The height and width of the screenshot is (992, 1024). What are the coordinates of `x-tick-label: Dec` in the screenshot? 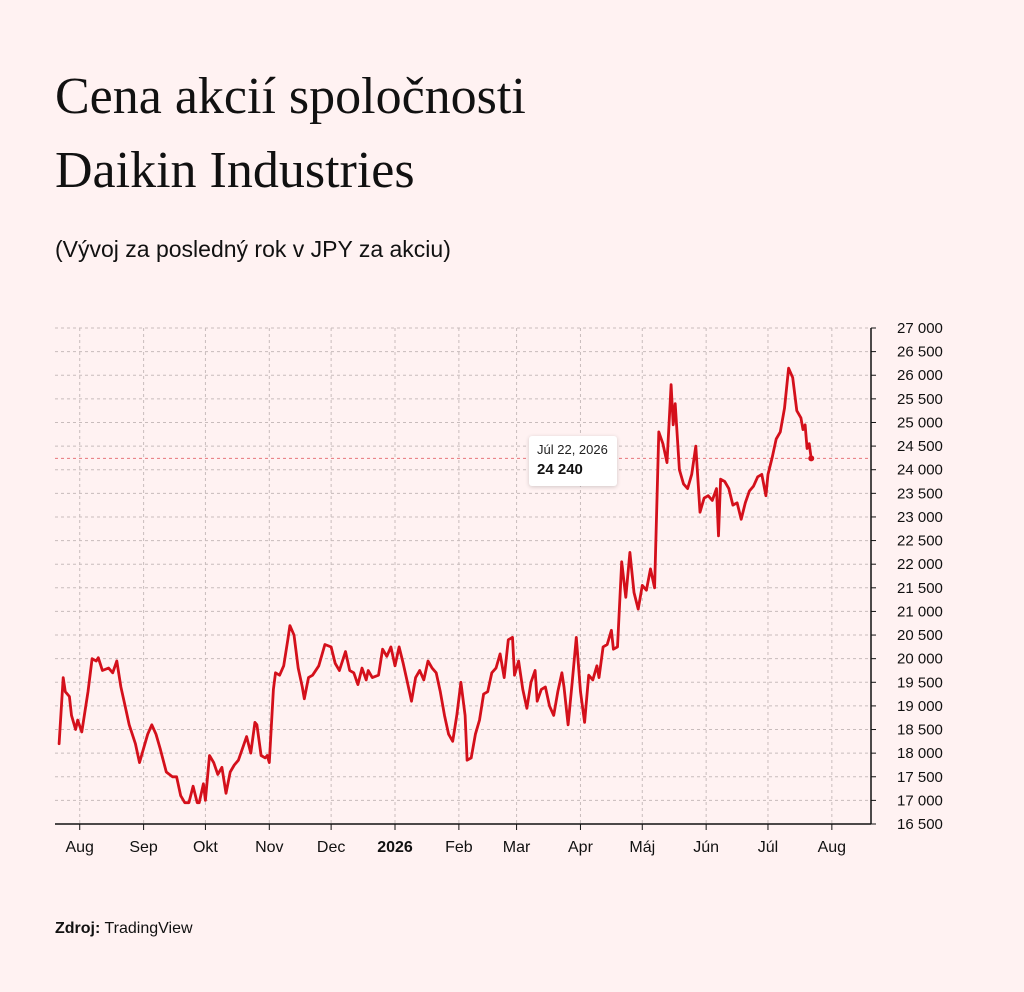 It's located at (331, 847).